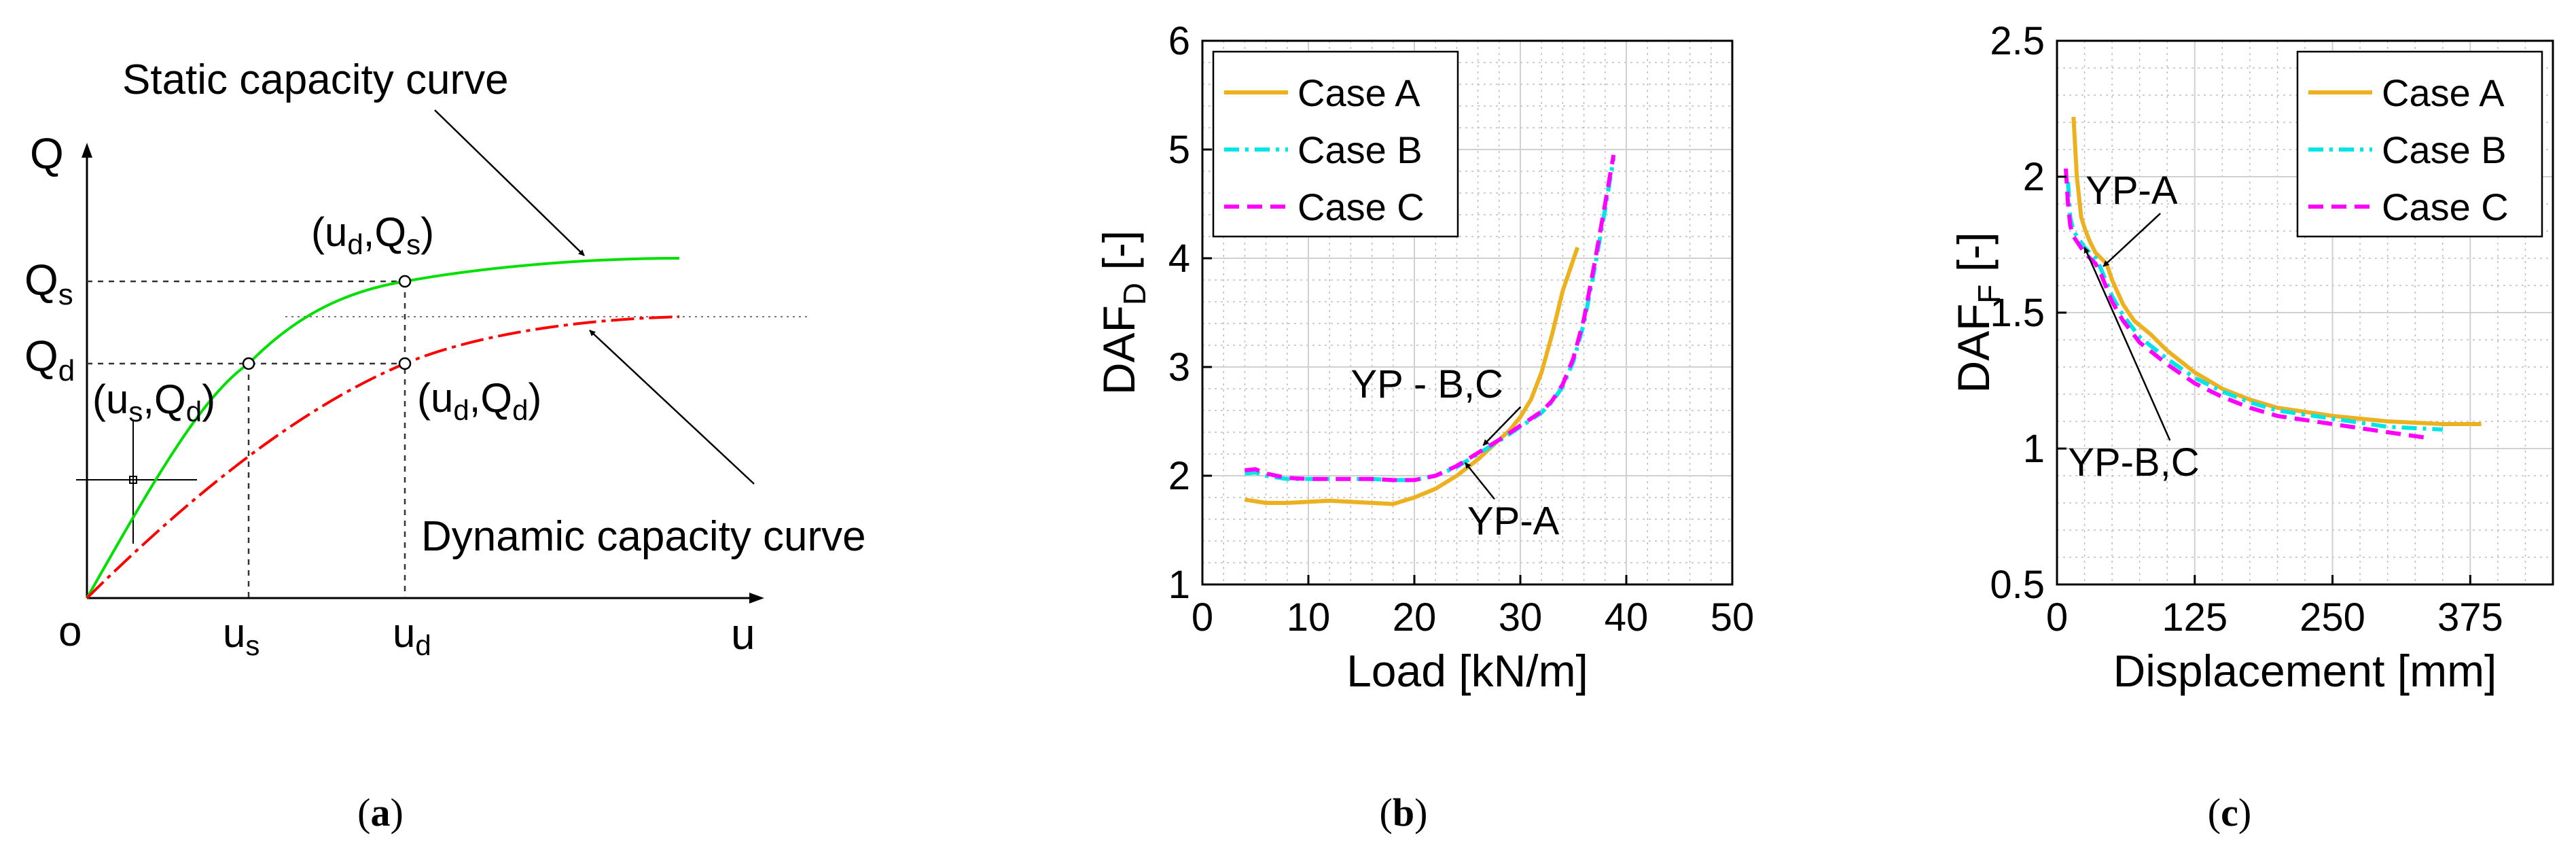 The width and height of the screenshot is (2576, 857). I want to click on panel-b-axes-frame, so click(1468, 313).